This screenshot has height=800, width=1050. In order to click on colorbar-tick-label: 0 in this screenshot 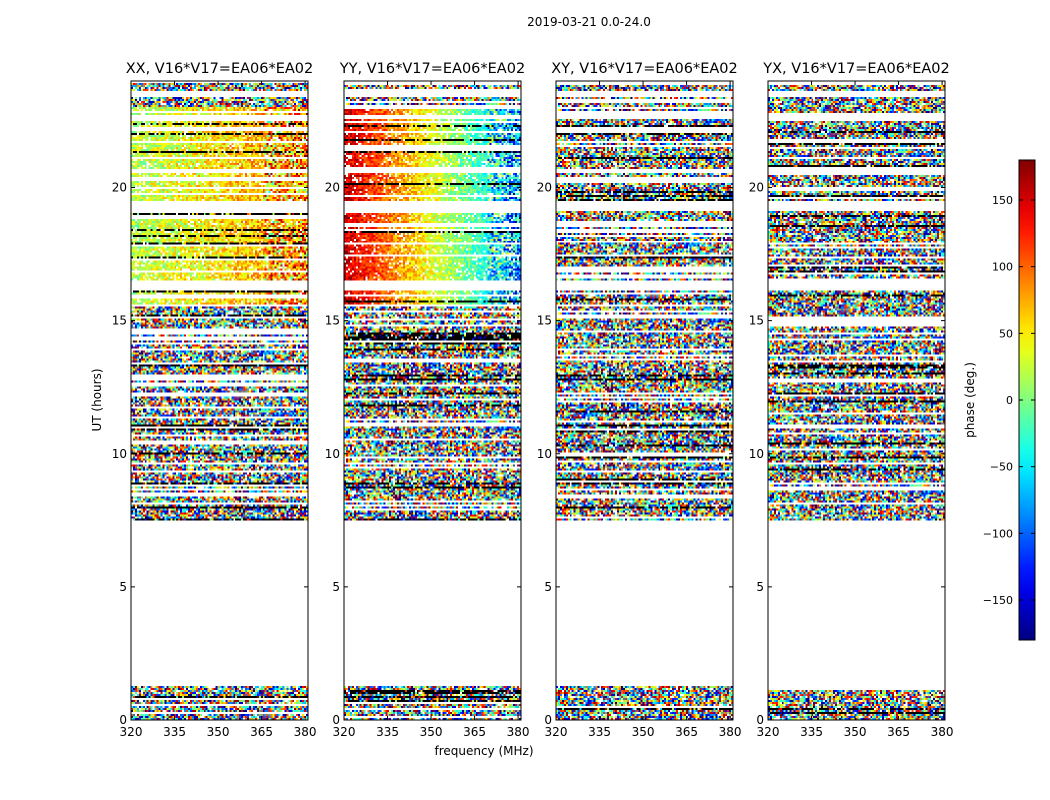, I will do `click(1009, 400)`.